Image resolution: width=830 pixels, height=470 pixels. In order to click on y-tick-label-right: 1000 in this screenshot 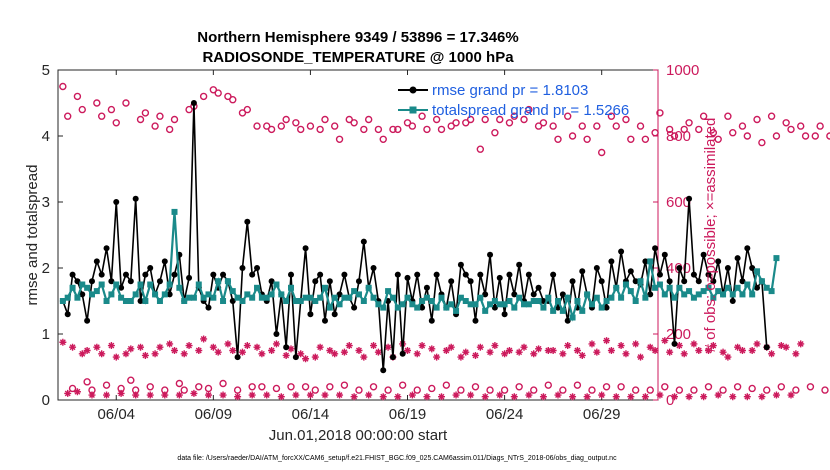, I will do `click(682, 70)`.